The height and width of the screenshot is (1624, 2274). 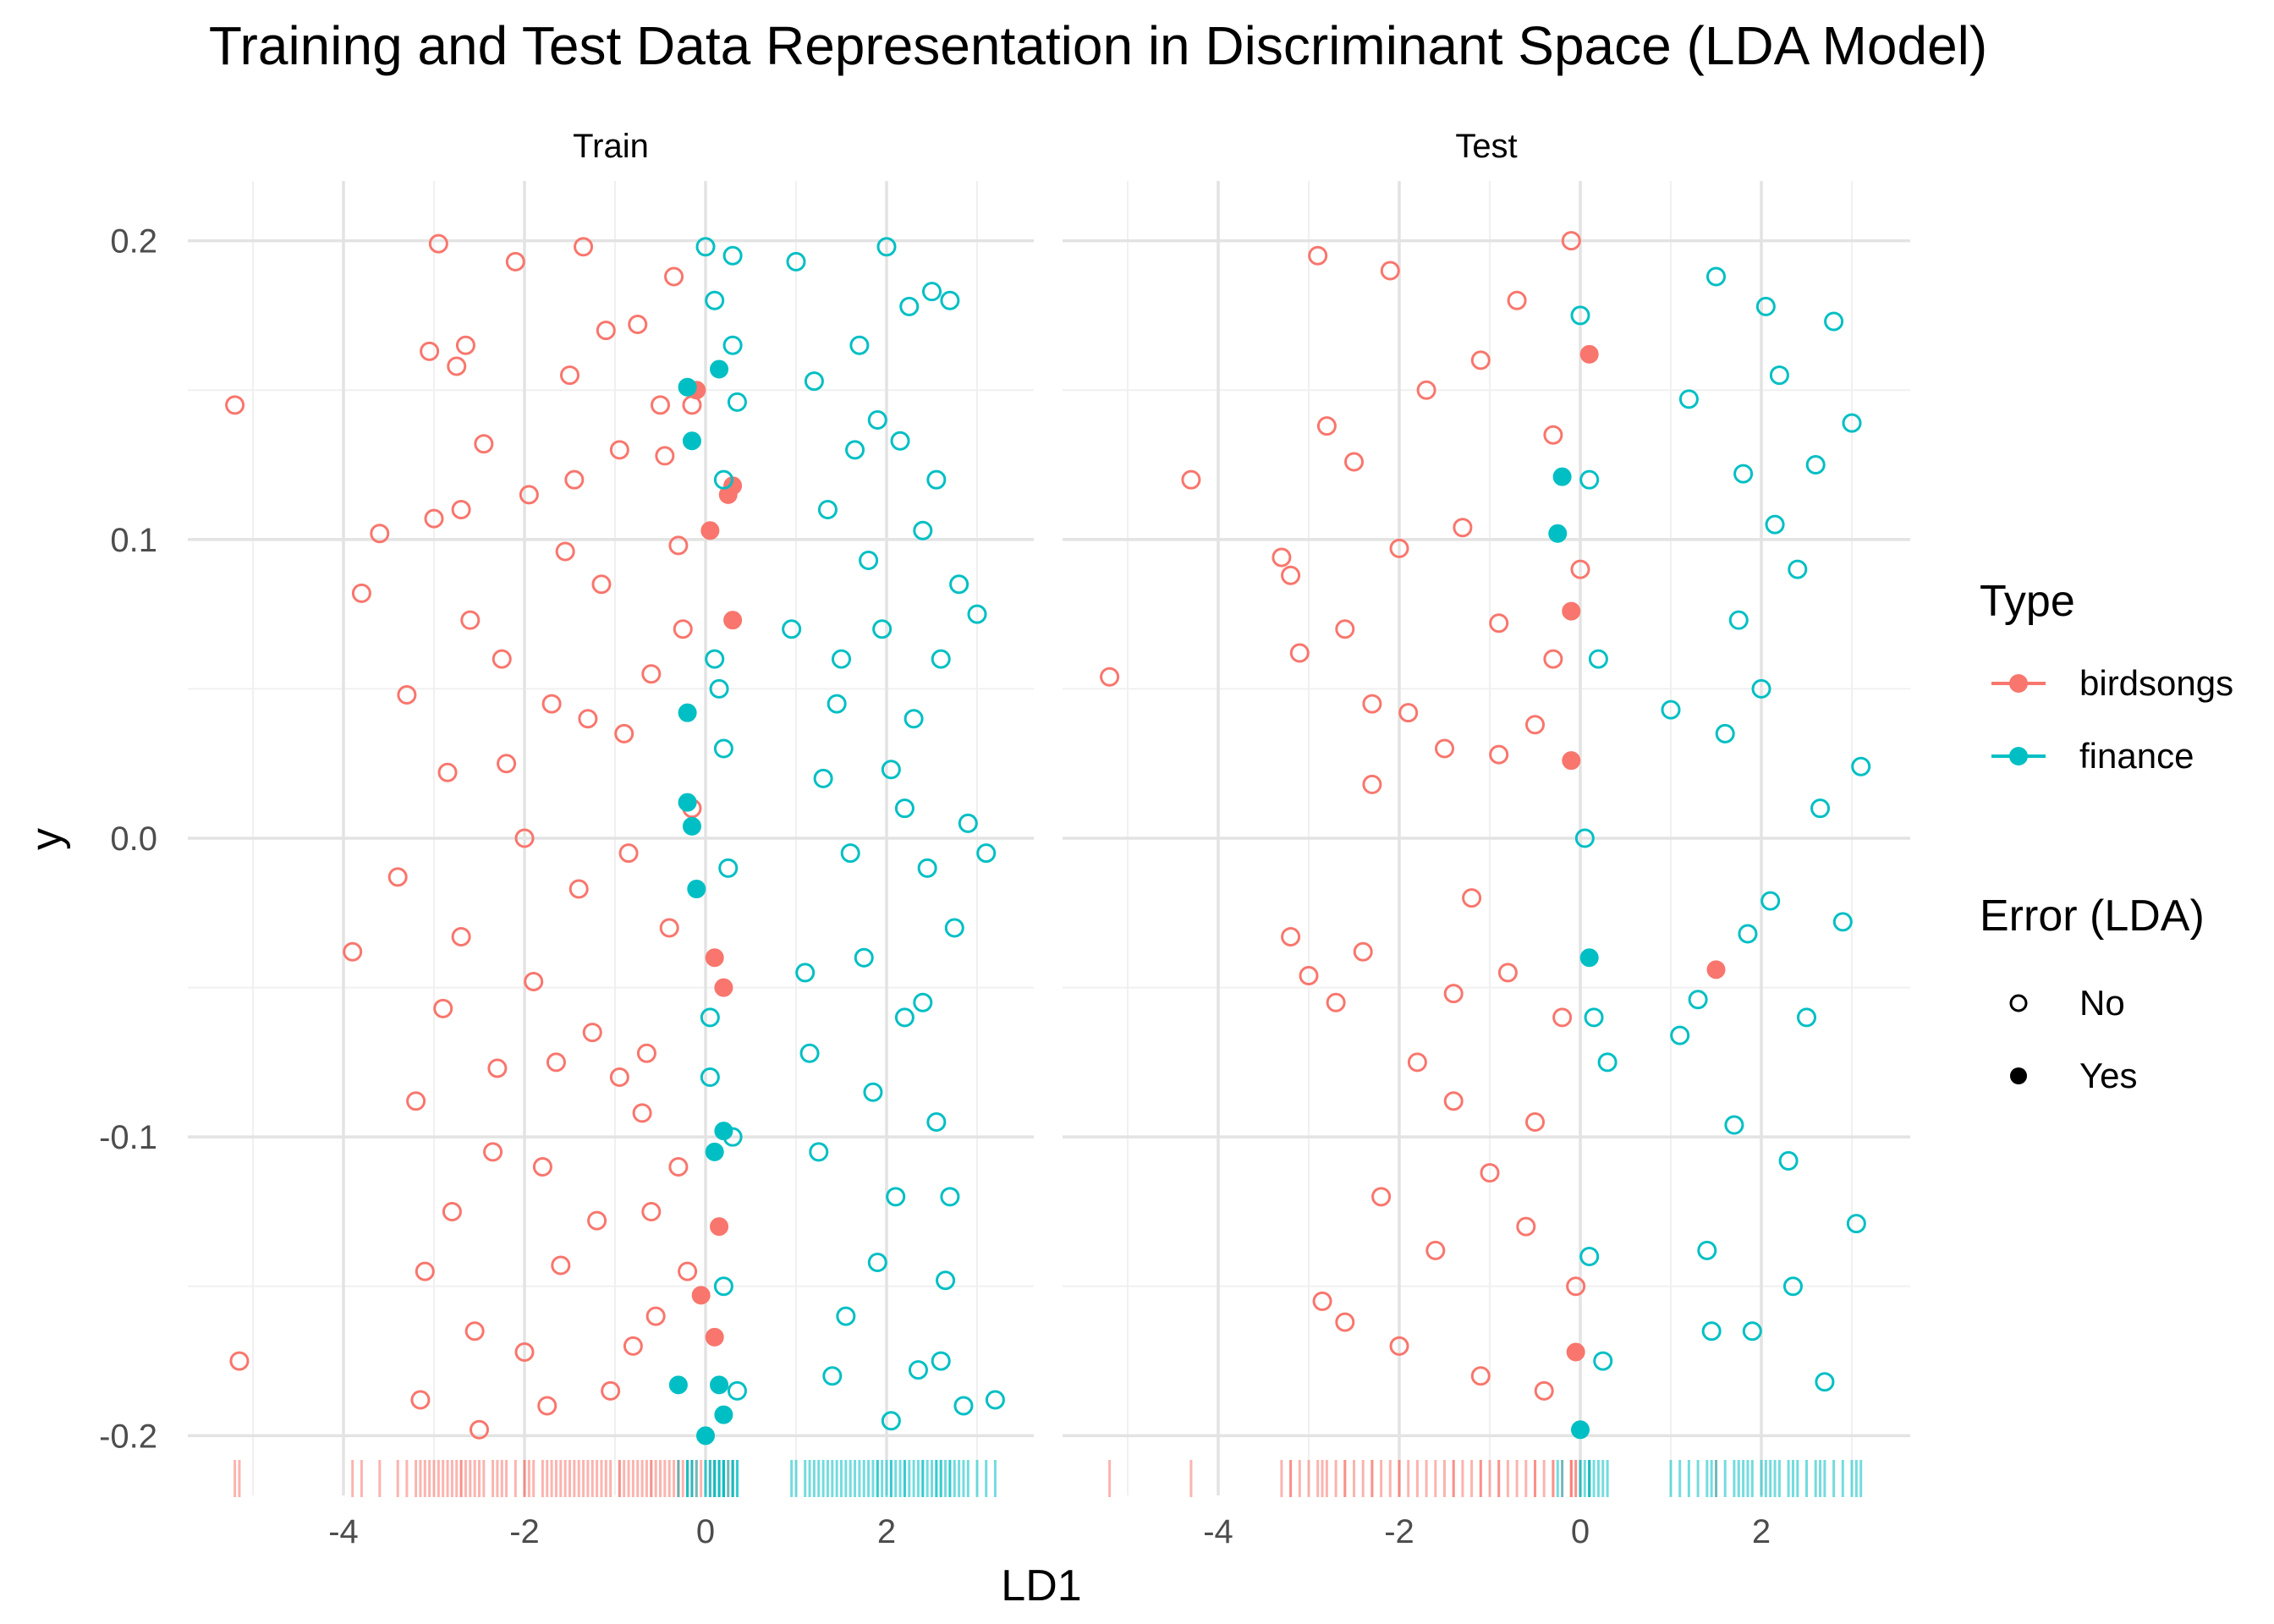 What do you see at coordinates (2019, 1076) in the screenshot?
I see `legend-key-filled` at bounding box center [2019, 1076].